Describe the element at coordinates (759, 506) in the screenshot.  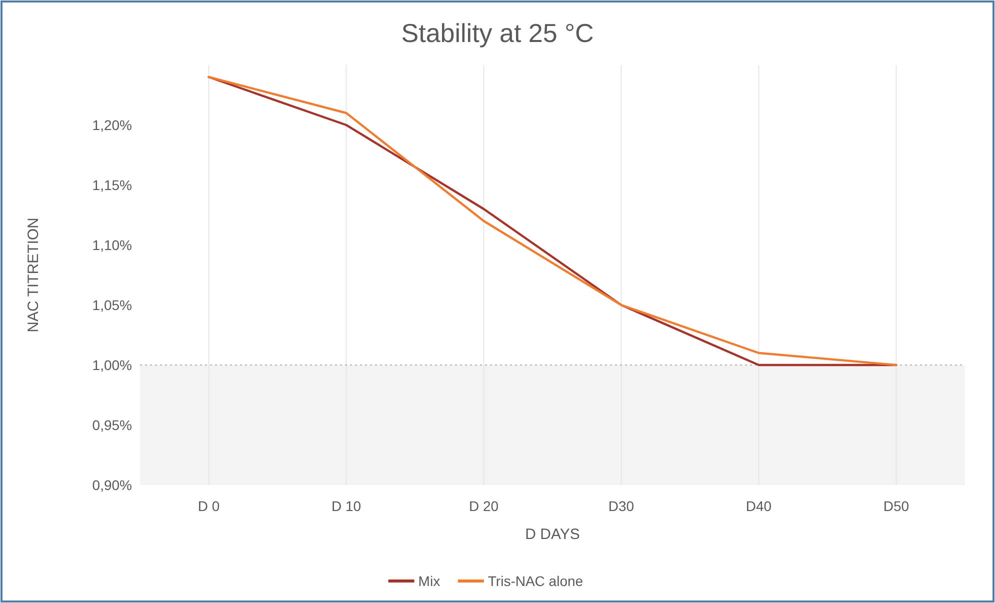
I see `x-tick-label: D40` at that location.